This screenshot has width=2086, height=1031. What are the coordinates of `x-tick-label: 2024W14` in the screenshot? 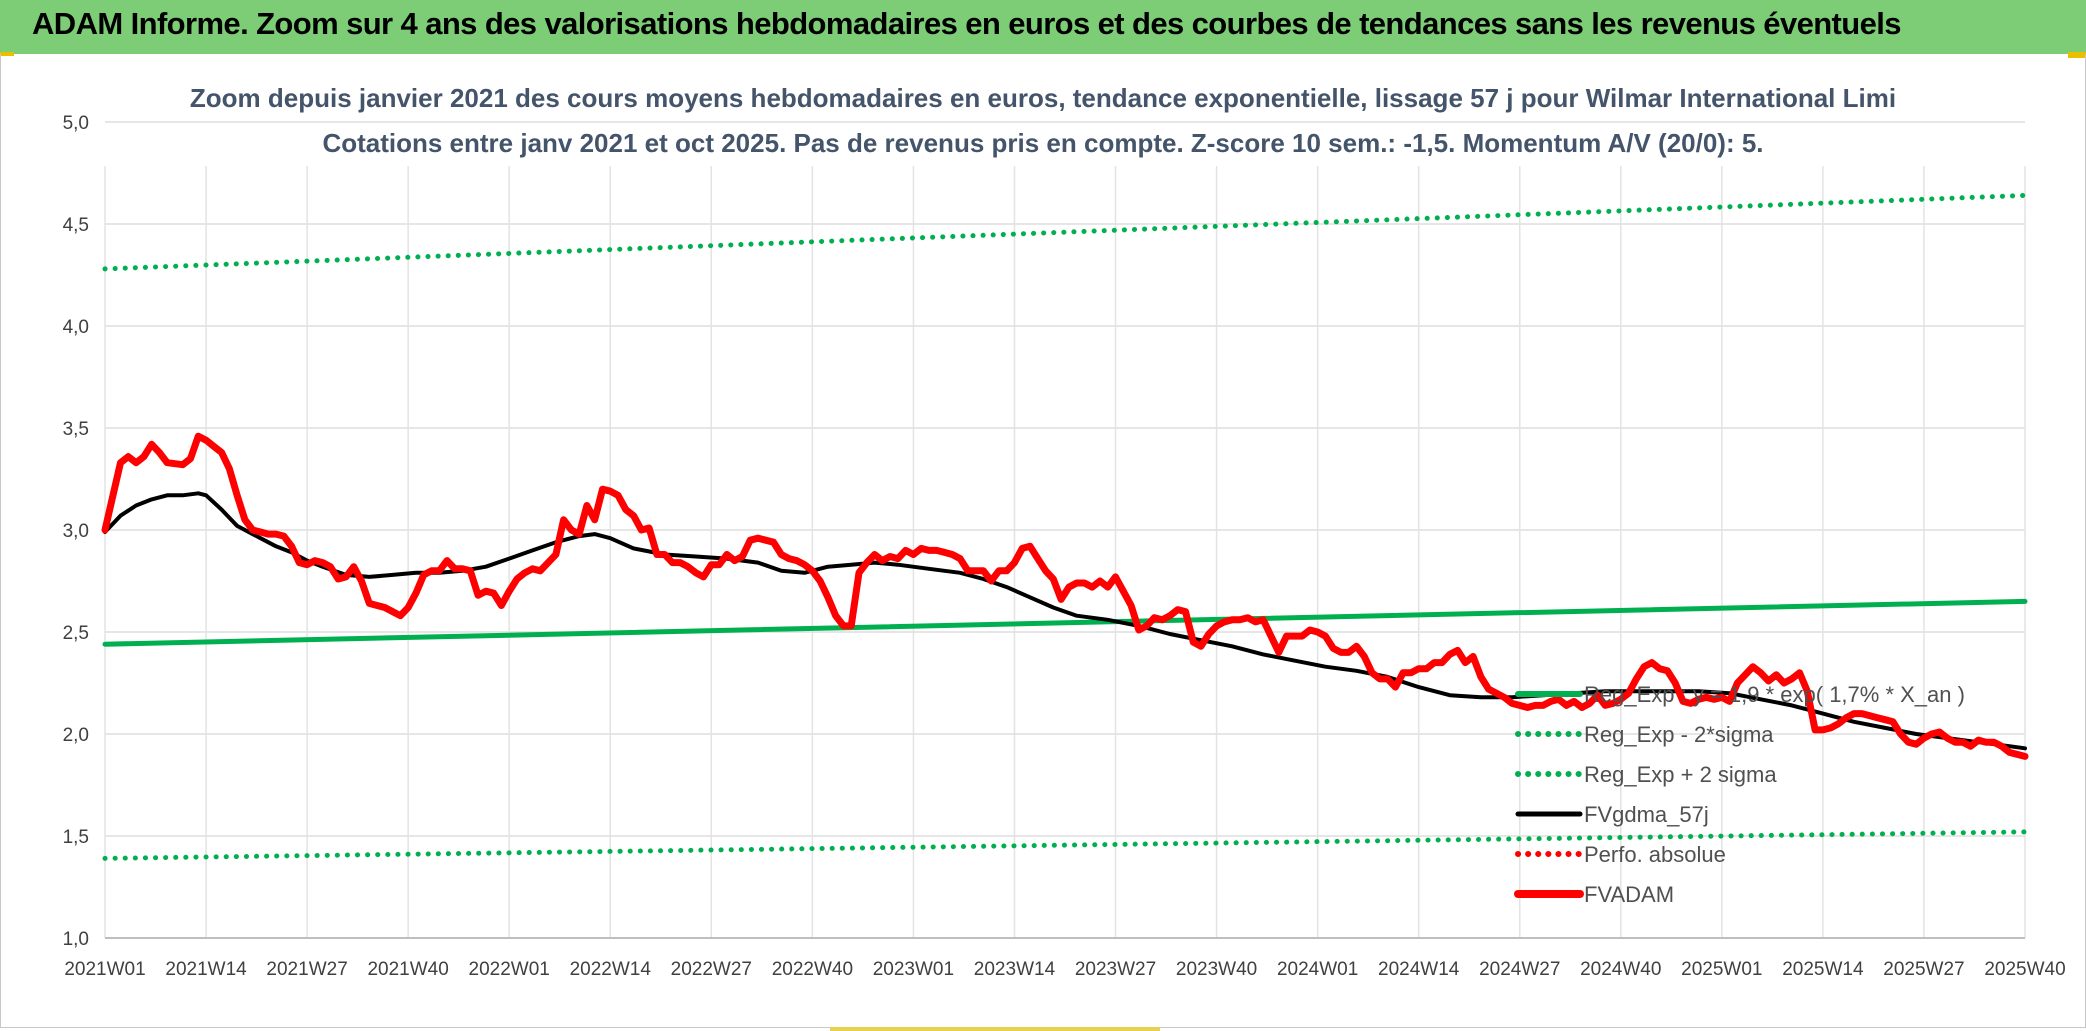 It's located at (1419, 969).